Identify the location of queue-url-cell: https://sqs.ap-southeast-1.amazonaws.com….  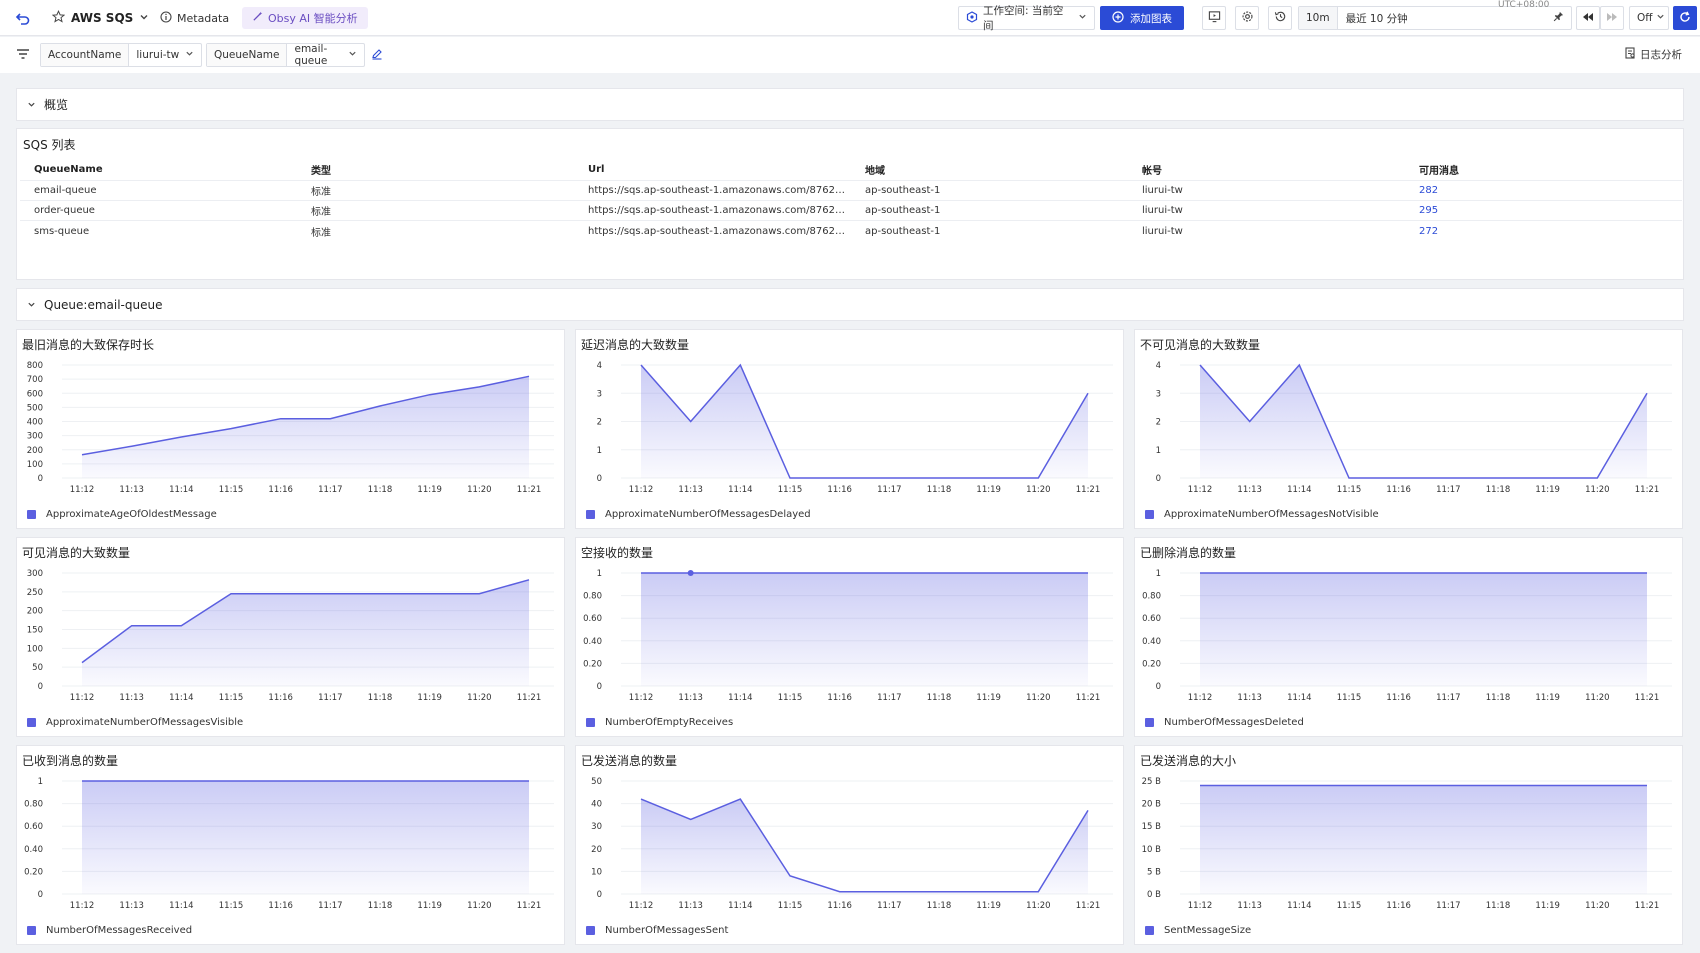
(719, 190).